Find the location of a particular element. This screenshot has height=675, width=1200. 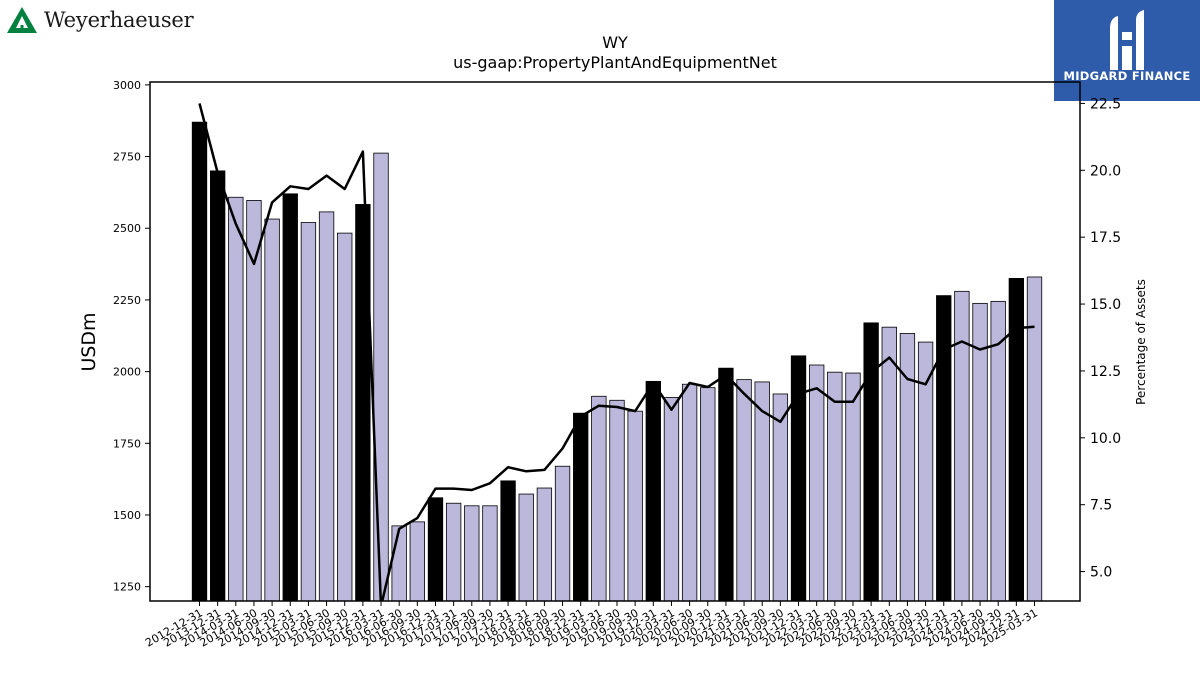

midgard-emblem-icon is located at coordinates (1127, 40).